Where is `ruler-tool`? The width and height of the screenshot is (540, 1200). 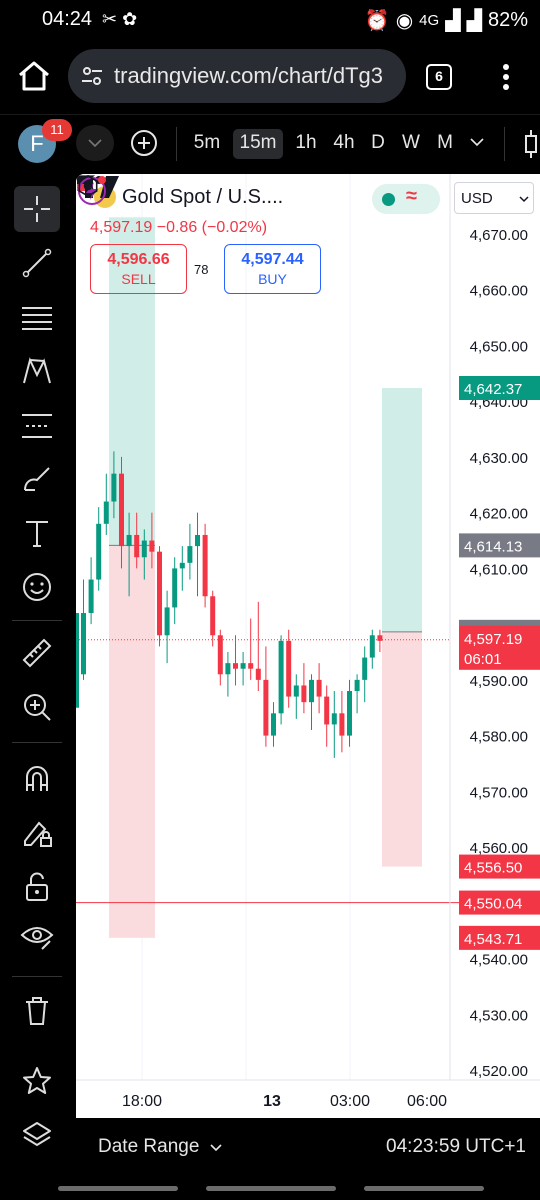 ruler-tool is located at coordinates (37, 653).